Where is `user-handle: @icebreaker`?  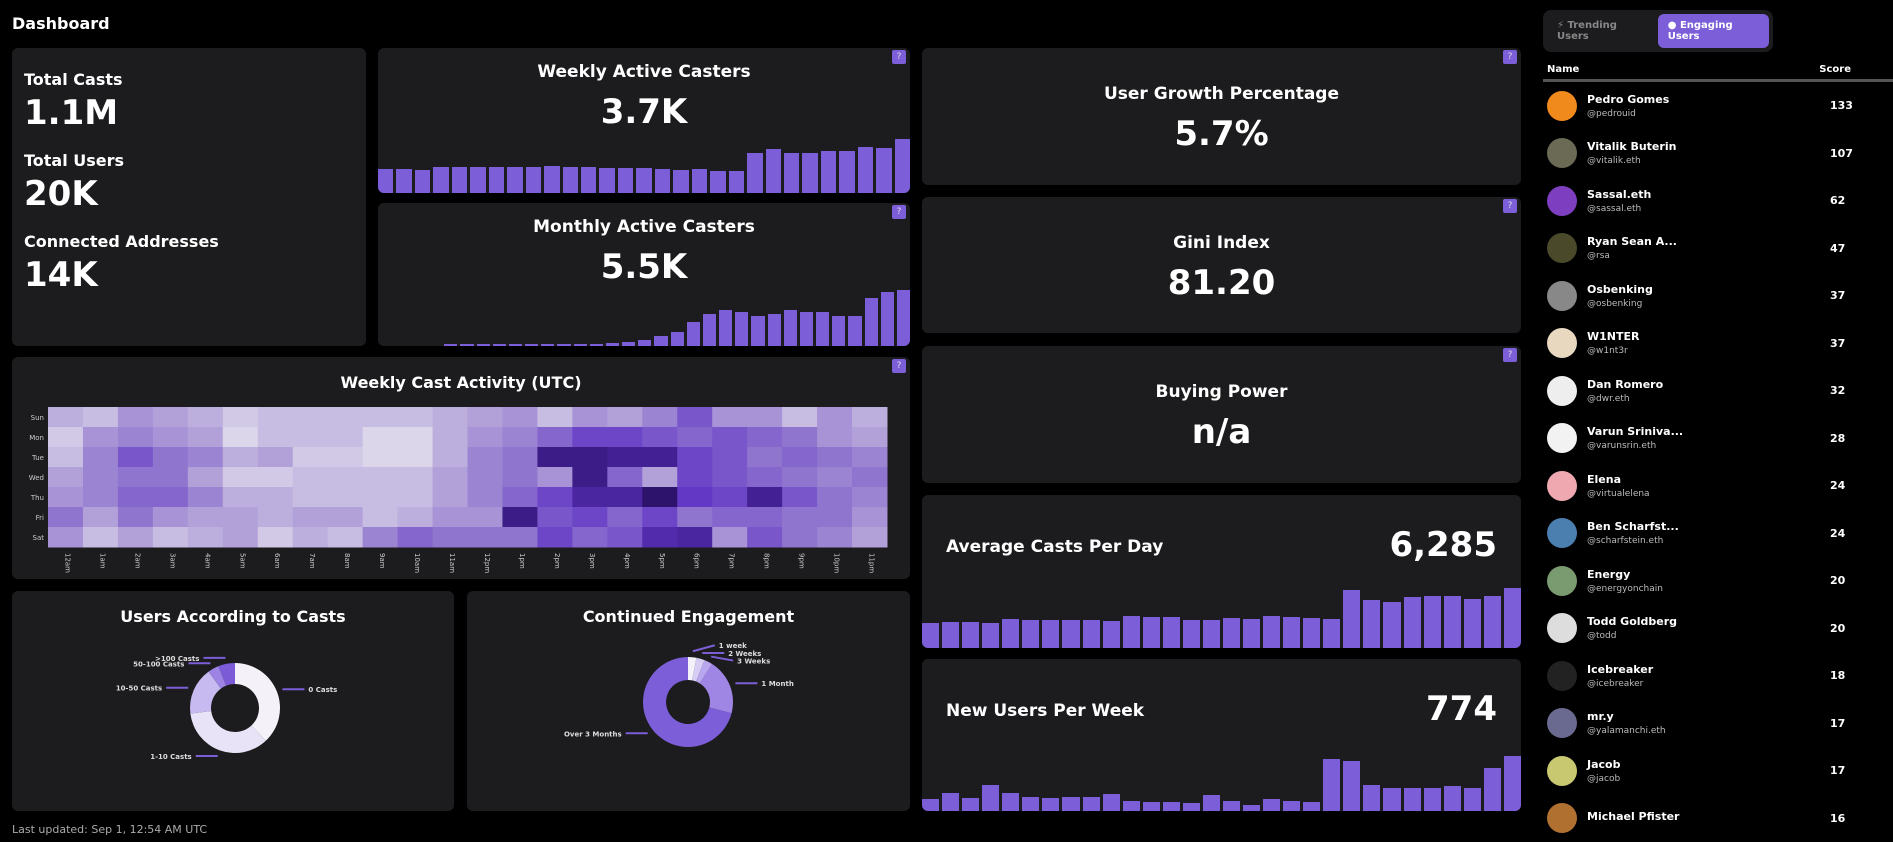 user-handle: @icebreaker is located at coordinates (1620, 684).